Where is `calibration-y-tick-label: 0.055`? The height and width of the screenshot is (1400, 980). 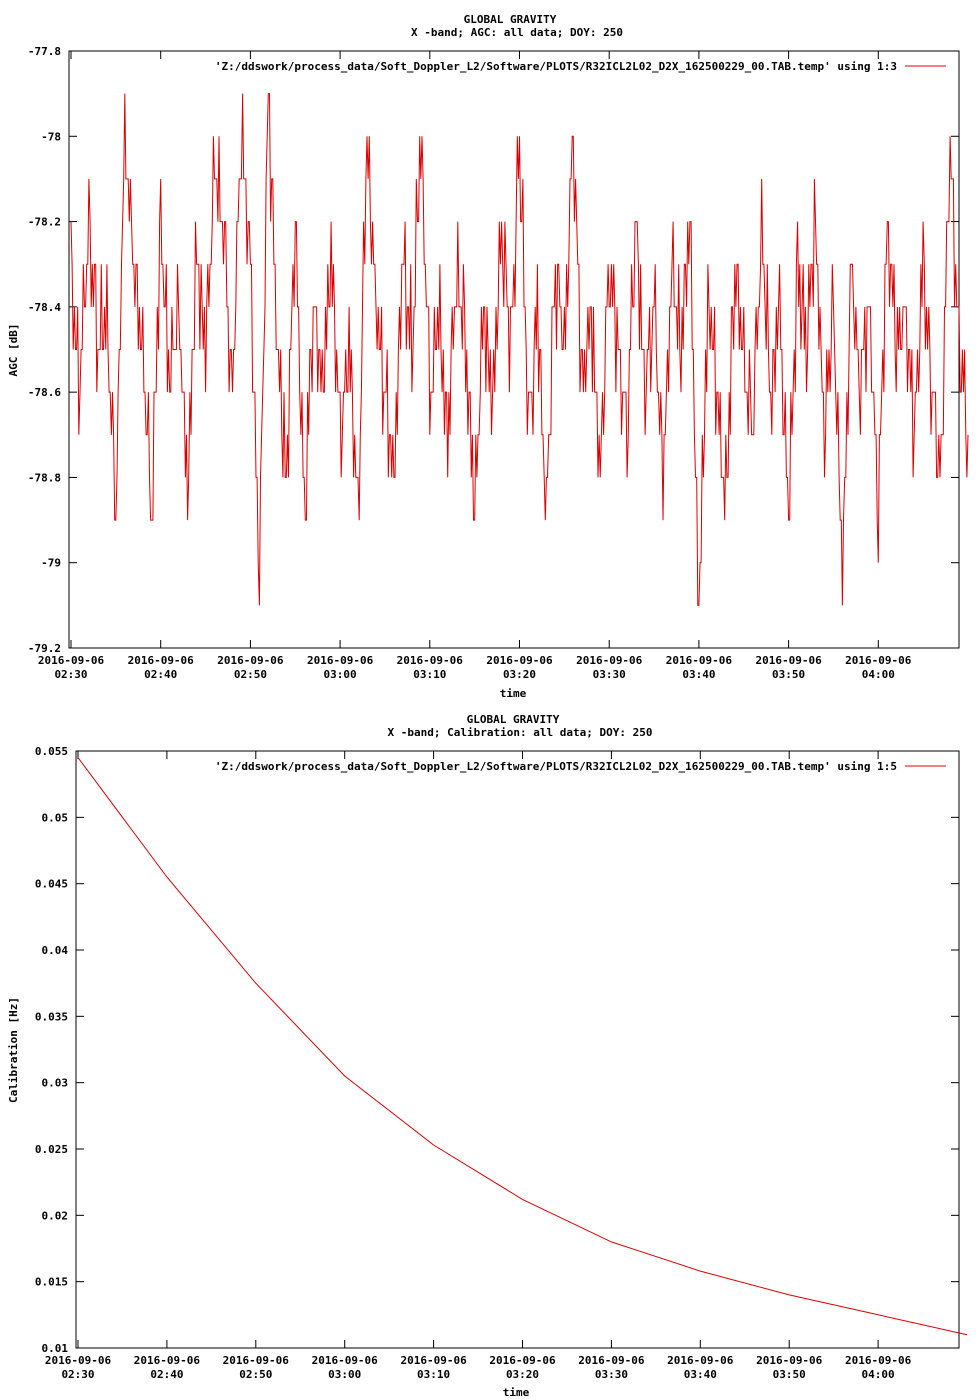
calibration-y-tick-label: 0.055 is located at coordinates (51, 751).